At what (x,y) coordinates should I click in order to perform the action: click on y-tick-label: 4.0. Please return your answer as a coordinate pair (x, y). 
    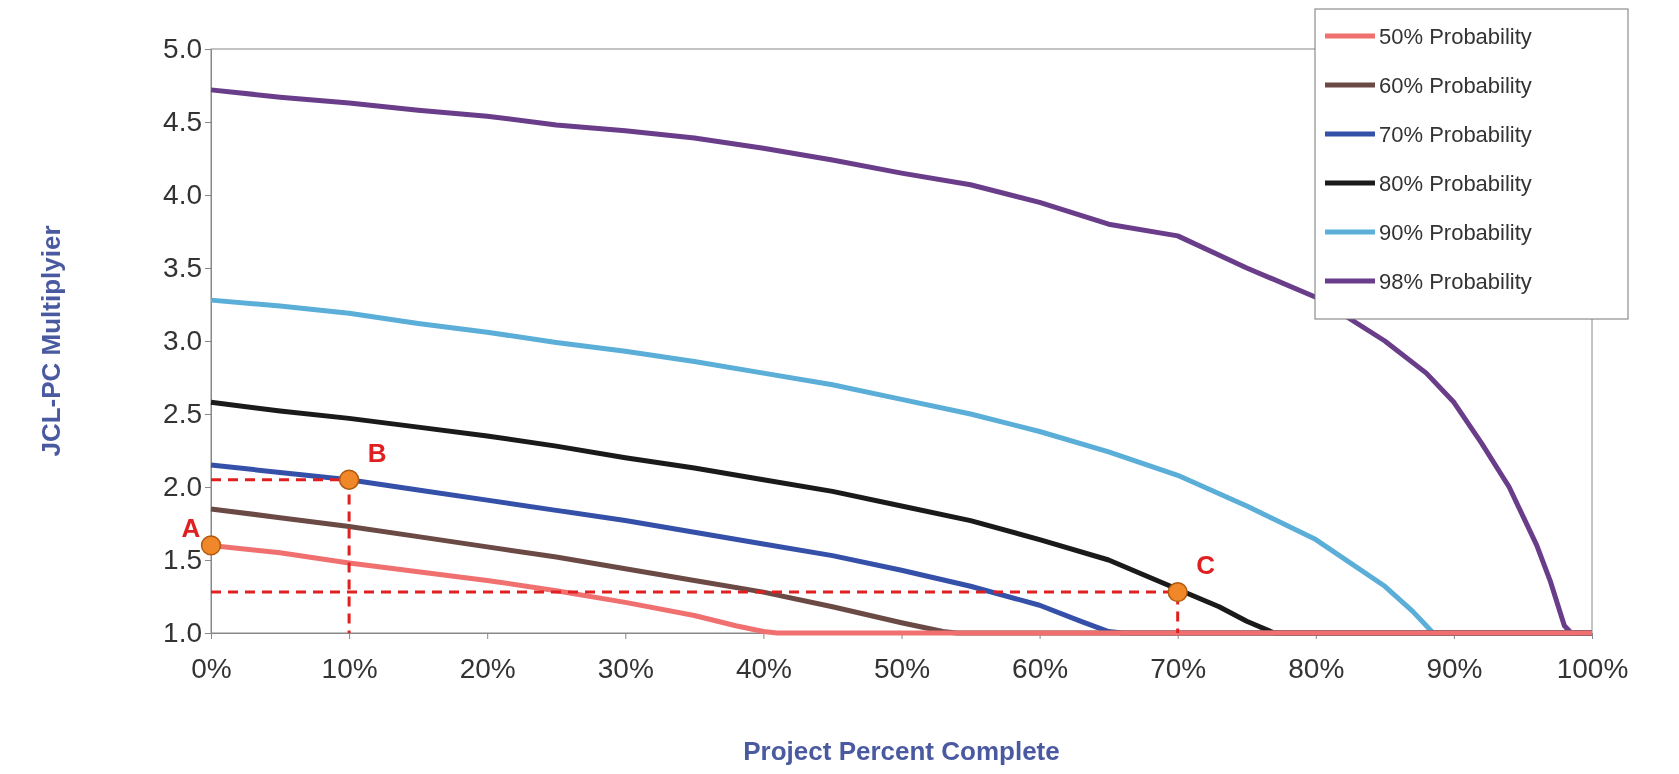
    Looking at the image, I should click on (182, 195).